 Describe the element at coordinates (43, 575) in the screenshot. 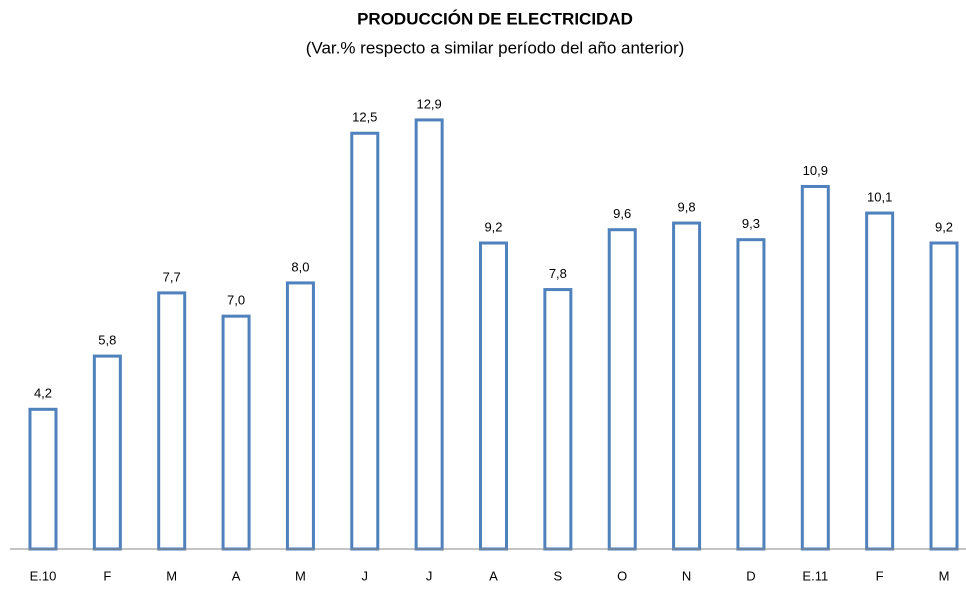

I see `x-tick-label: E.10` at that location.